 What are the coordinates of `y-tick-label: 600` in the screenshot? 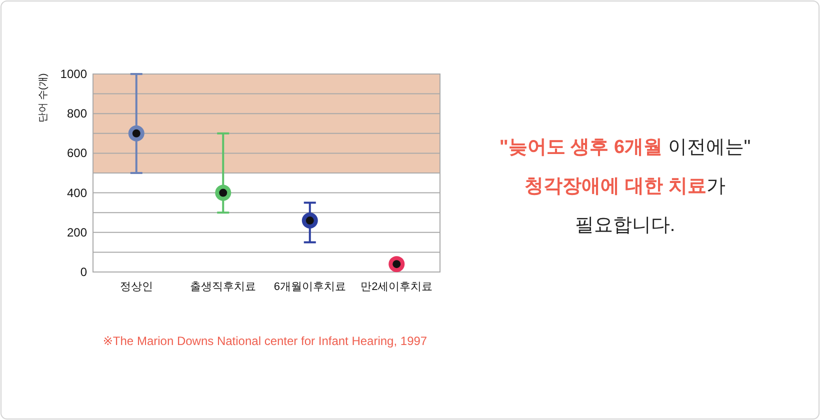 It's located at (77, 153).